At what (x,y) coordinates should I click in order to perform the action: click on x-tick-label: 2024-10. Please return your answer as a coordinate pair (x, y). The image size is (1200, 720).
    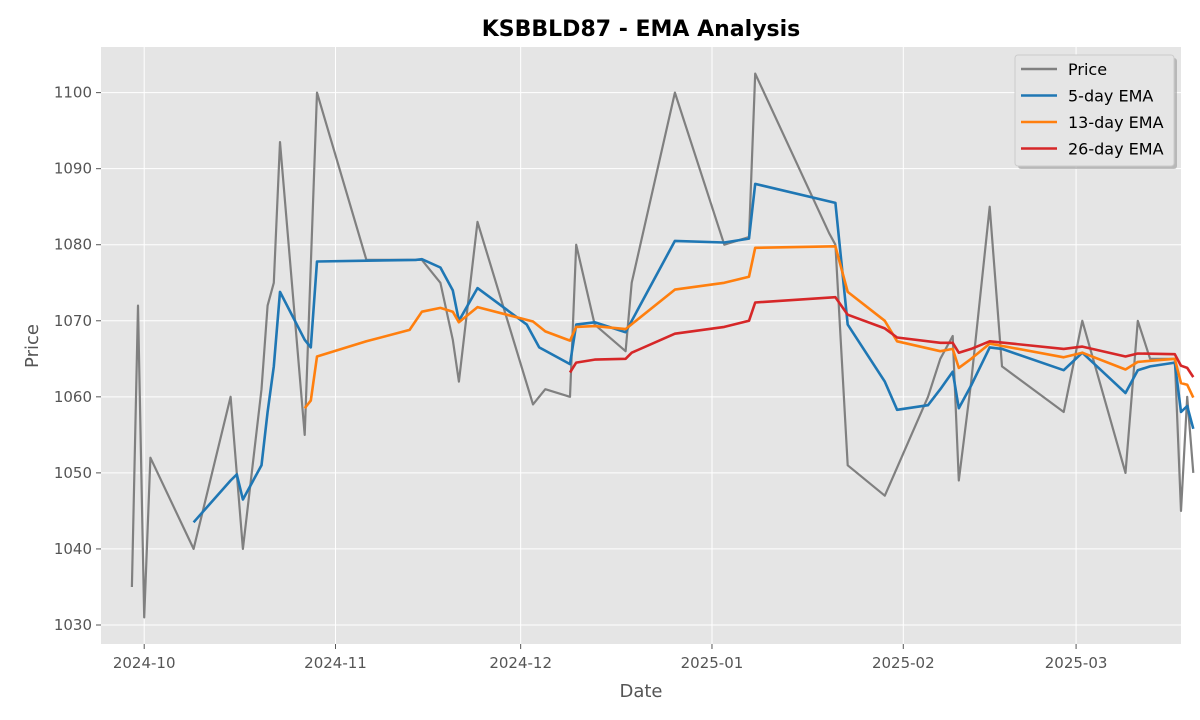
    Looking at the image, I should click on (144, 663).